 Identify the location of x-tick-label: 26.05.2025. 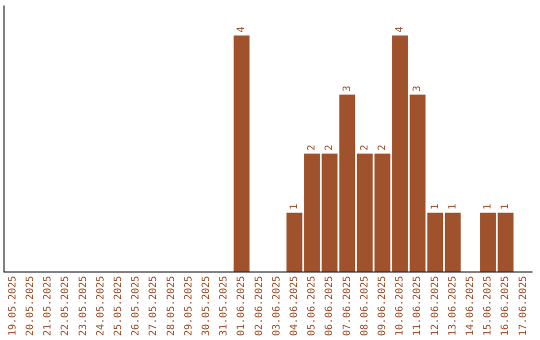
(136, 306).